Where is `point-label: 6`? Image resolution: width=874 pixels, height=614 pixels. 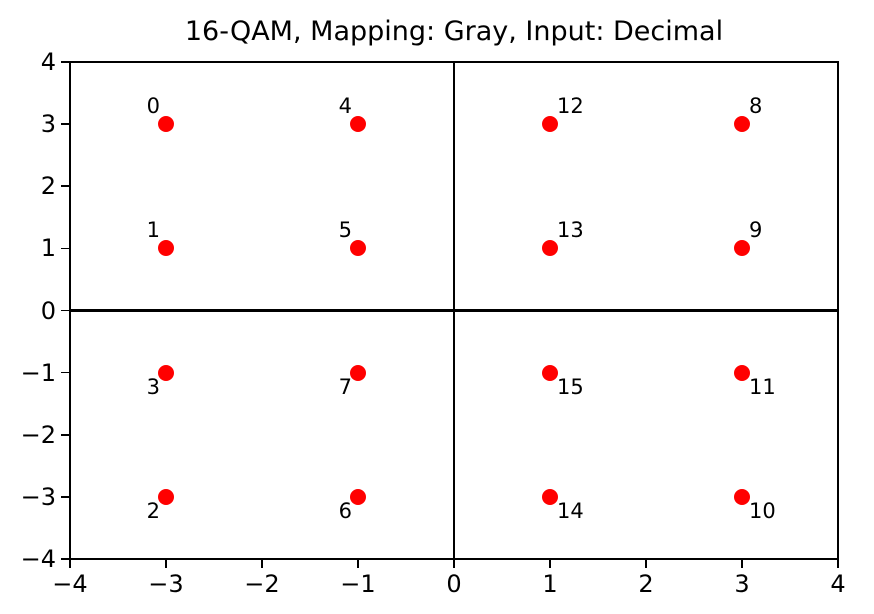
point-label: 6 is located at coordinates (345, 510).